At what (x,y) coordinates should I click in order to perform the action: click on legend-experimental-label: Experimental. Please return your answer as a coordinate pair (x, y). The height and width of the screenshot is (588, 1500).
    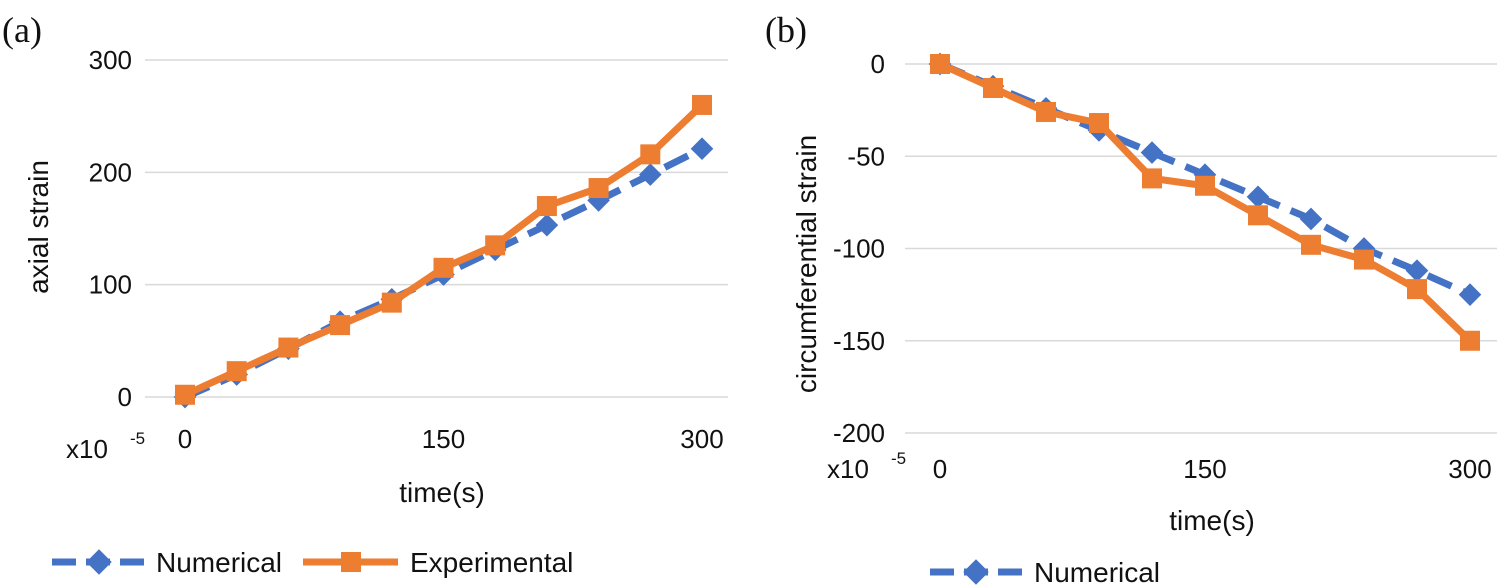
    Looking at the image, I should click on (491, 562).